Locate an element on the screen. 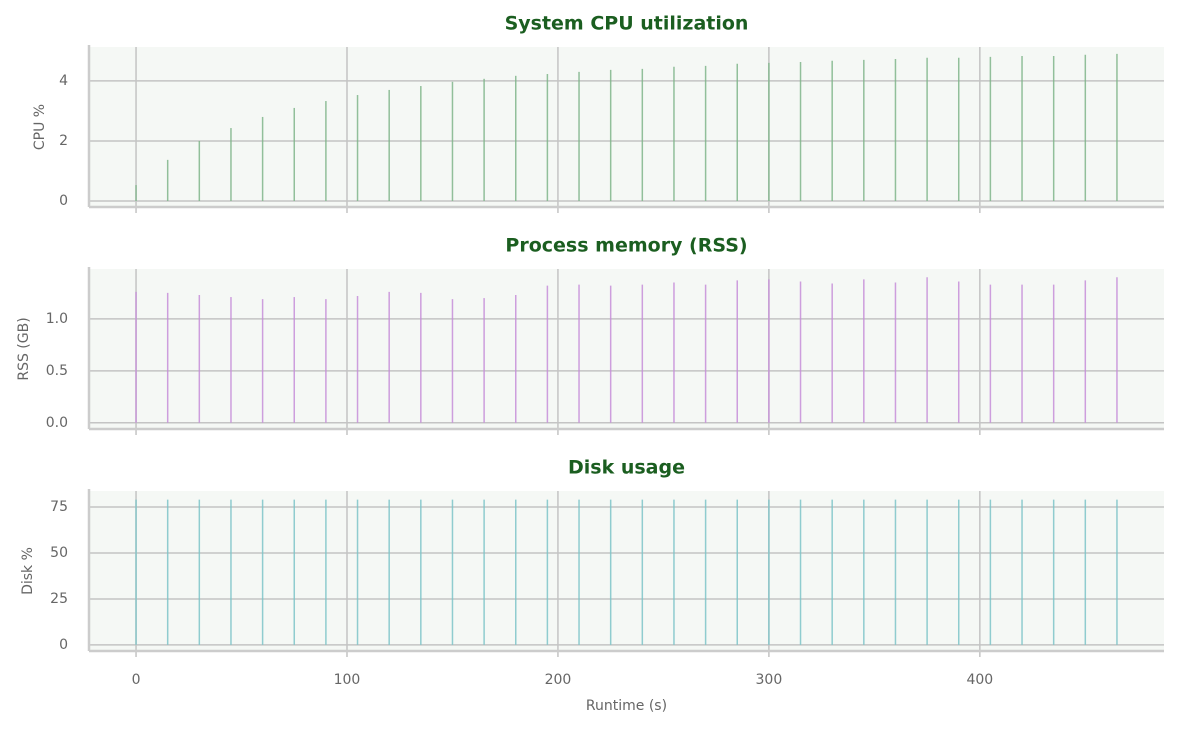 The width and height of the screenshot is (1178, 731). x-tick-label: 200 is located at coordinates (558, 680).